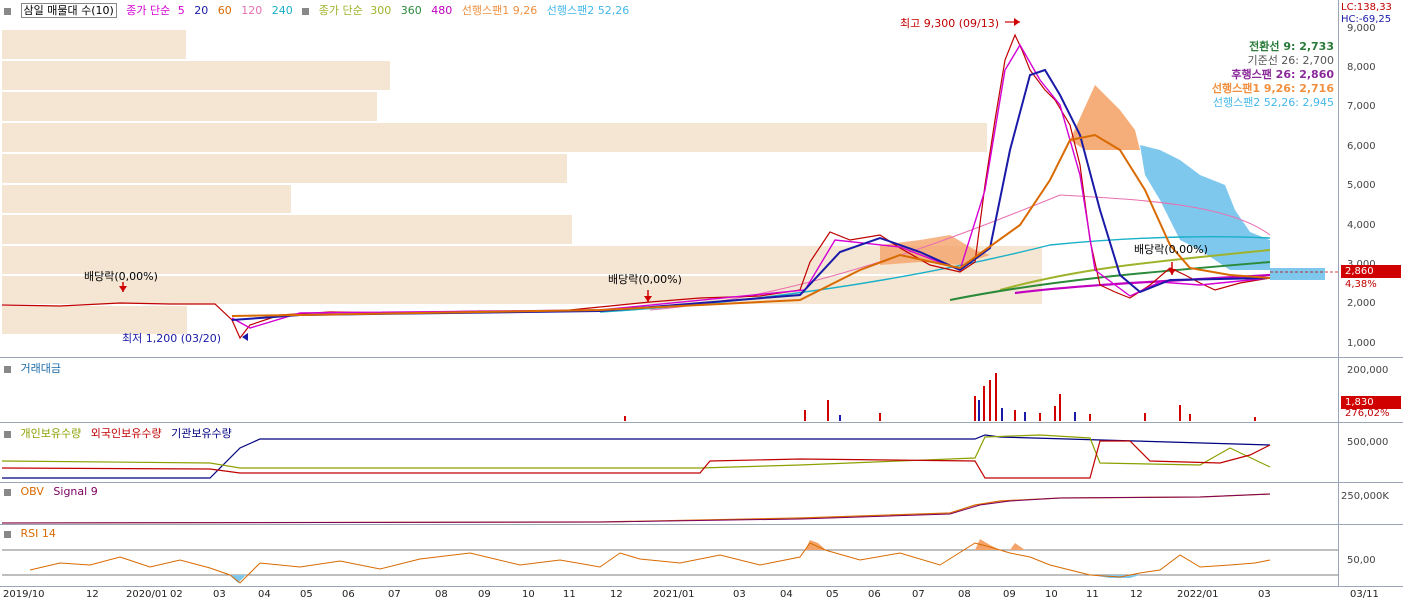 Image resolution: width=1403 pixels, height=606 pixels. Describe the element at coordinates (442, 10) in the screenshot. I see `ma-period-480: 480` at that location.